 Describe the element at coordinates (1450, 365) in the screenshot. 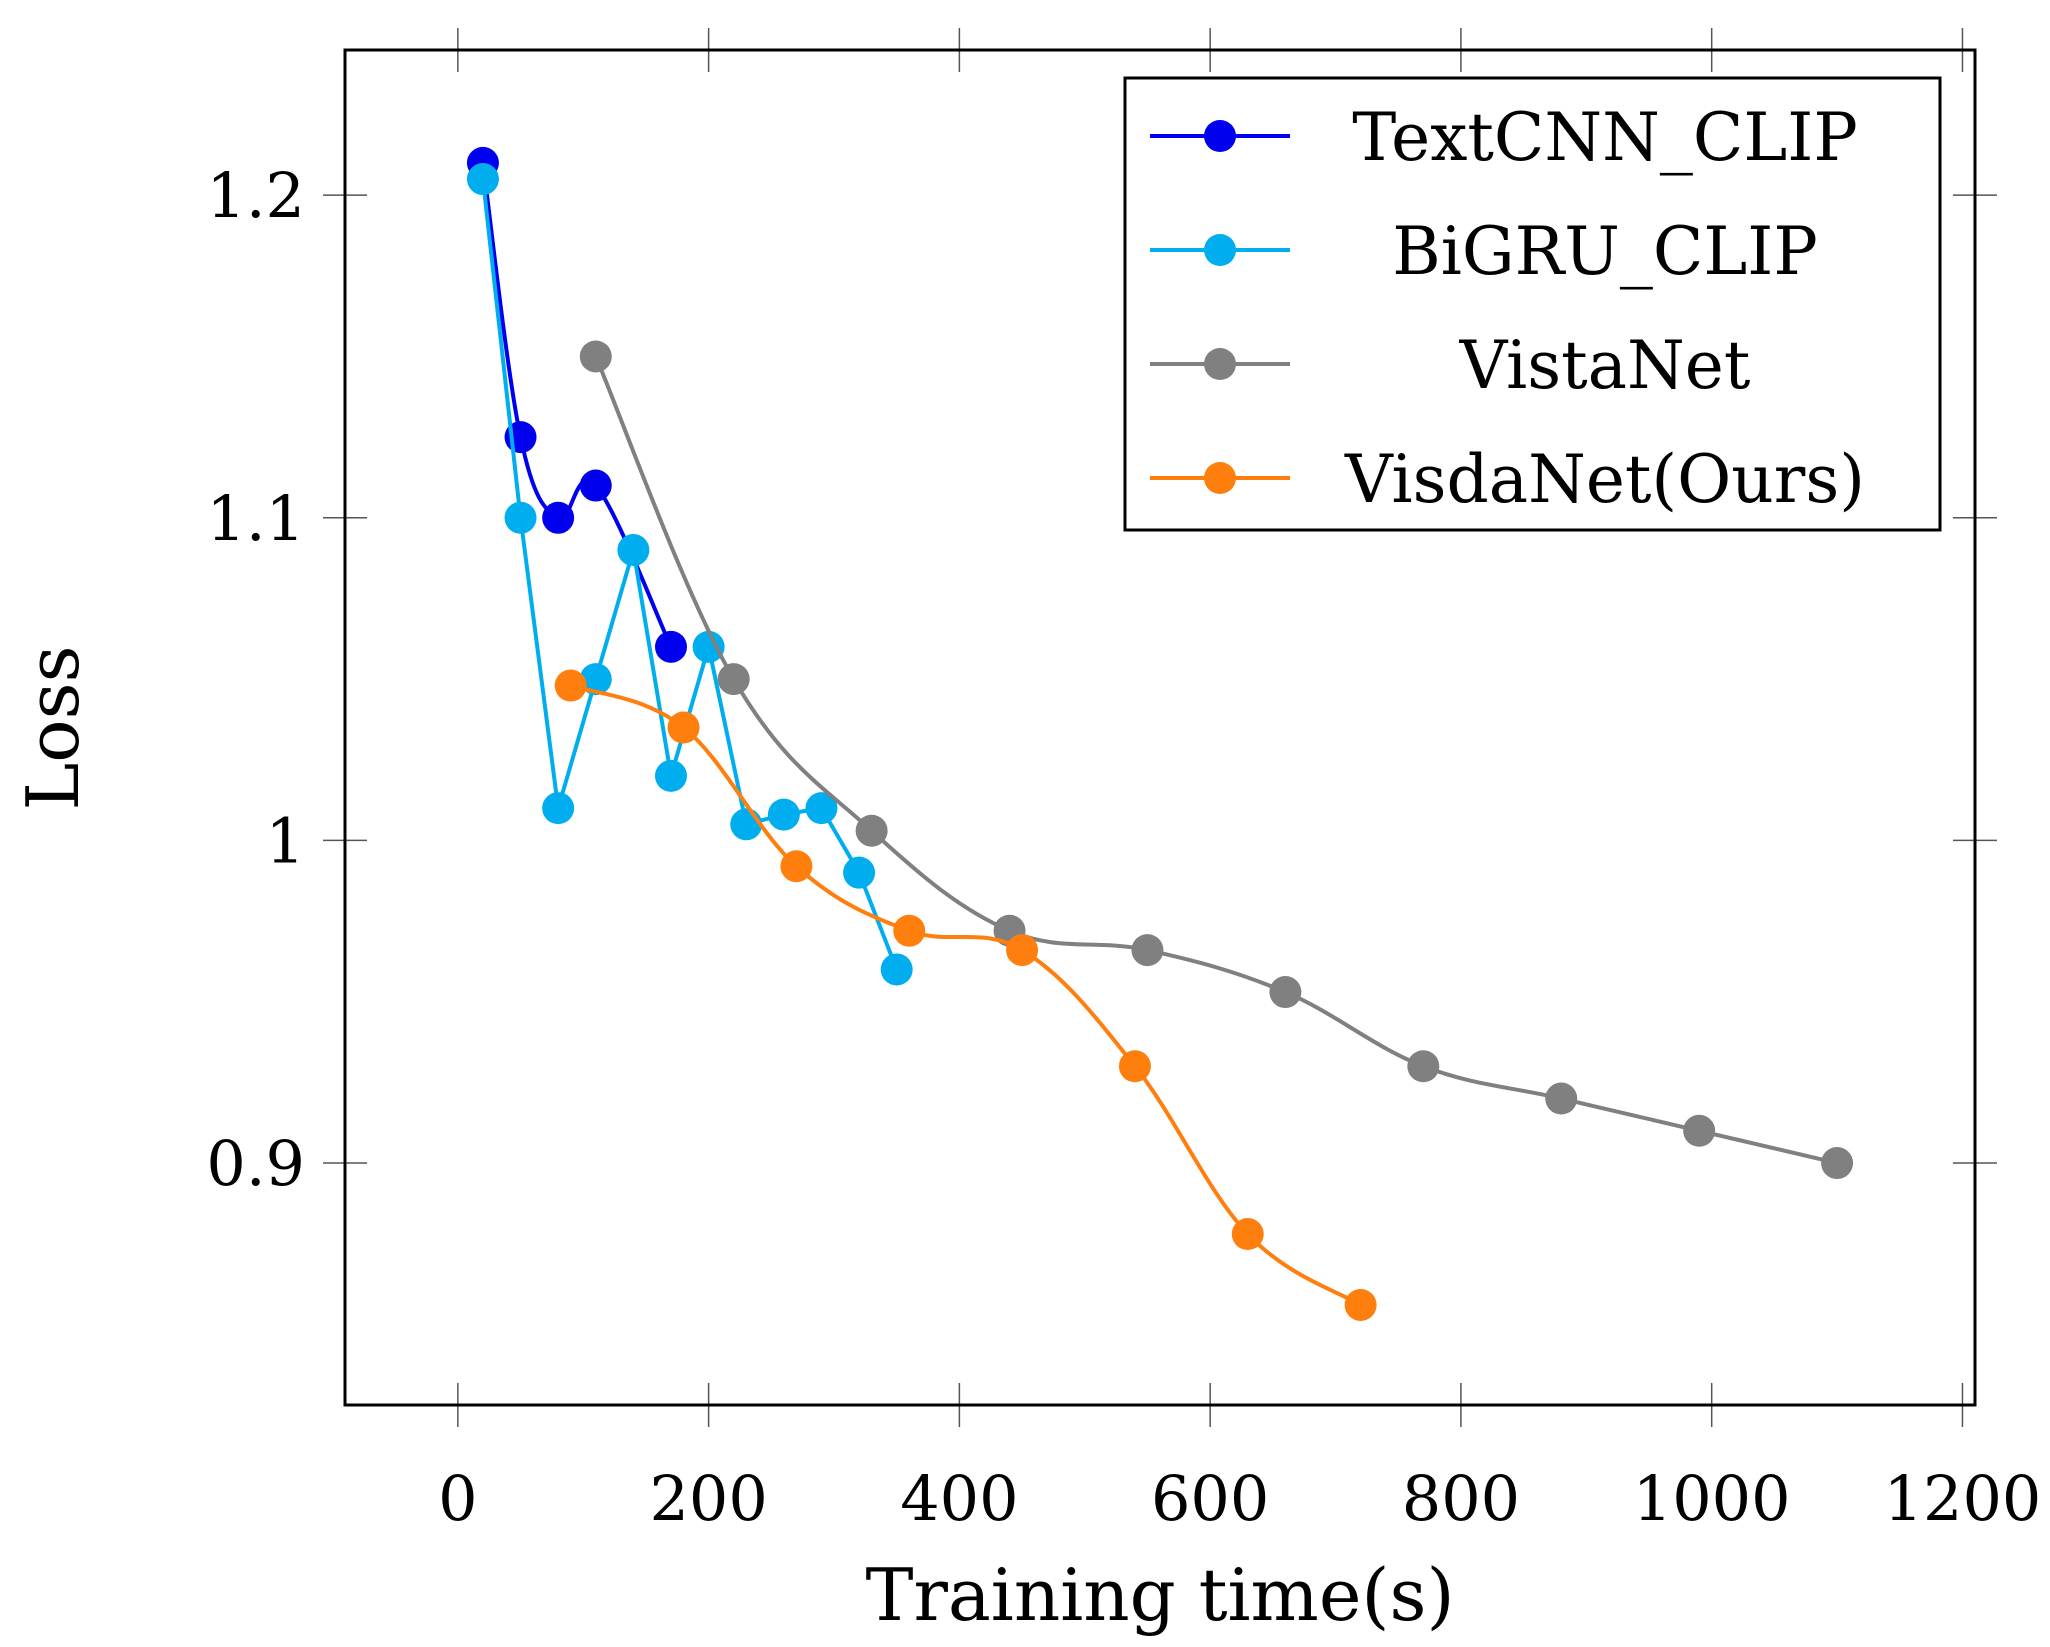

I see `legend-item-vistanet: VistaNet` at that location.